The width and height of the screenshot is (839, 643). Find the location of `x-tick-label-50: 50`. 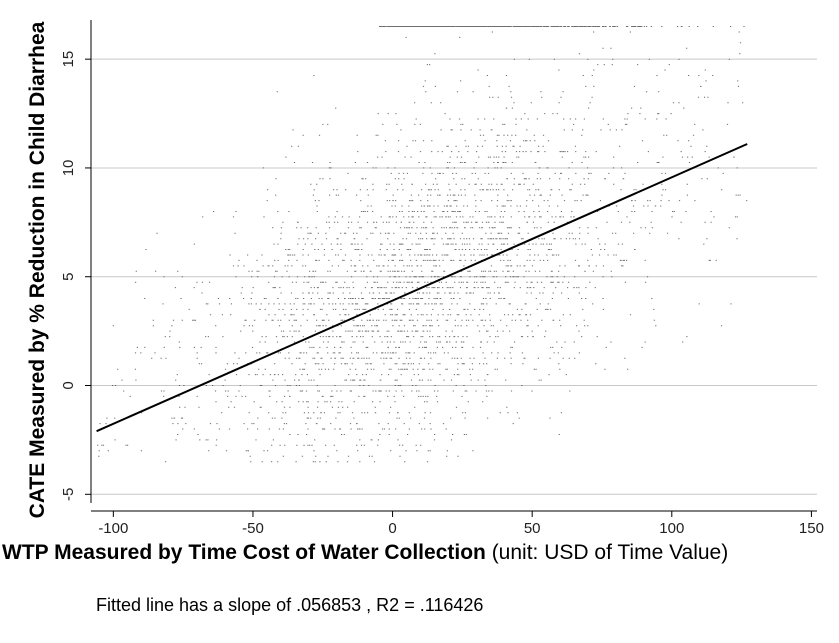

x-tick-label-50: 50 is located at coordinates (532, 528).